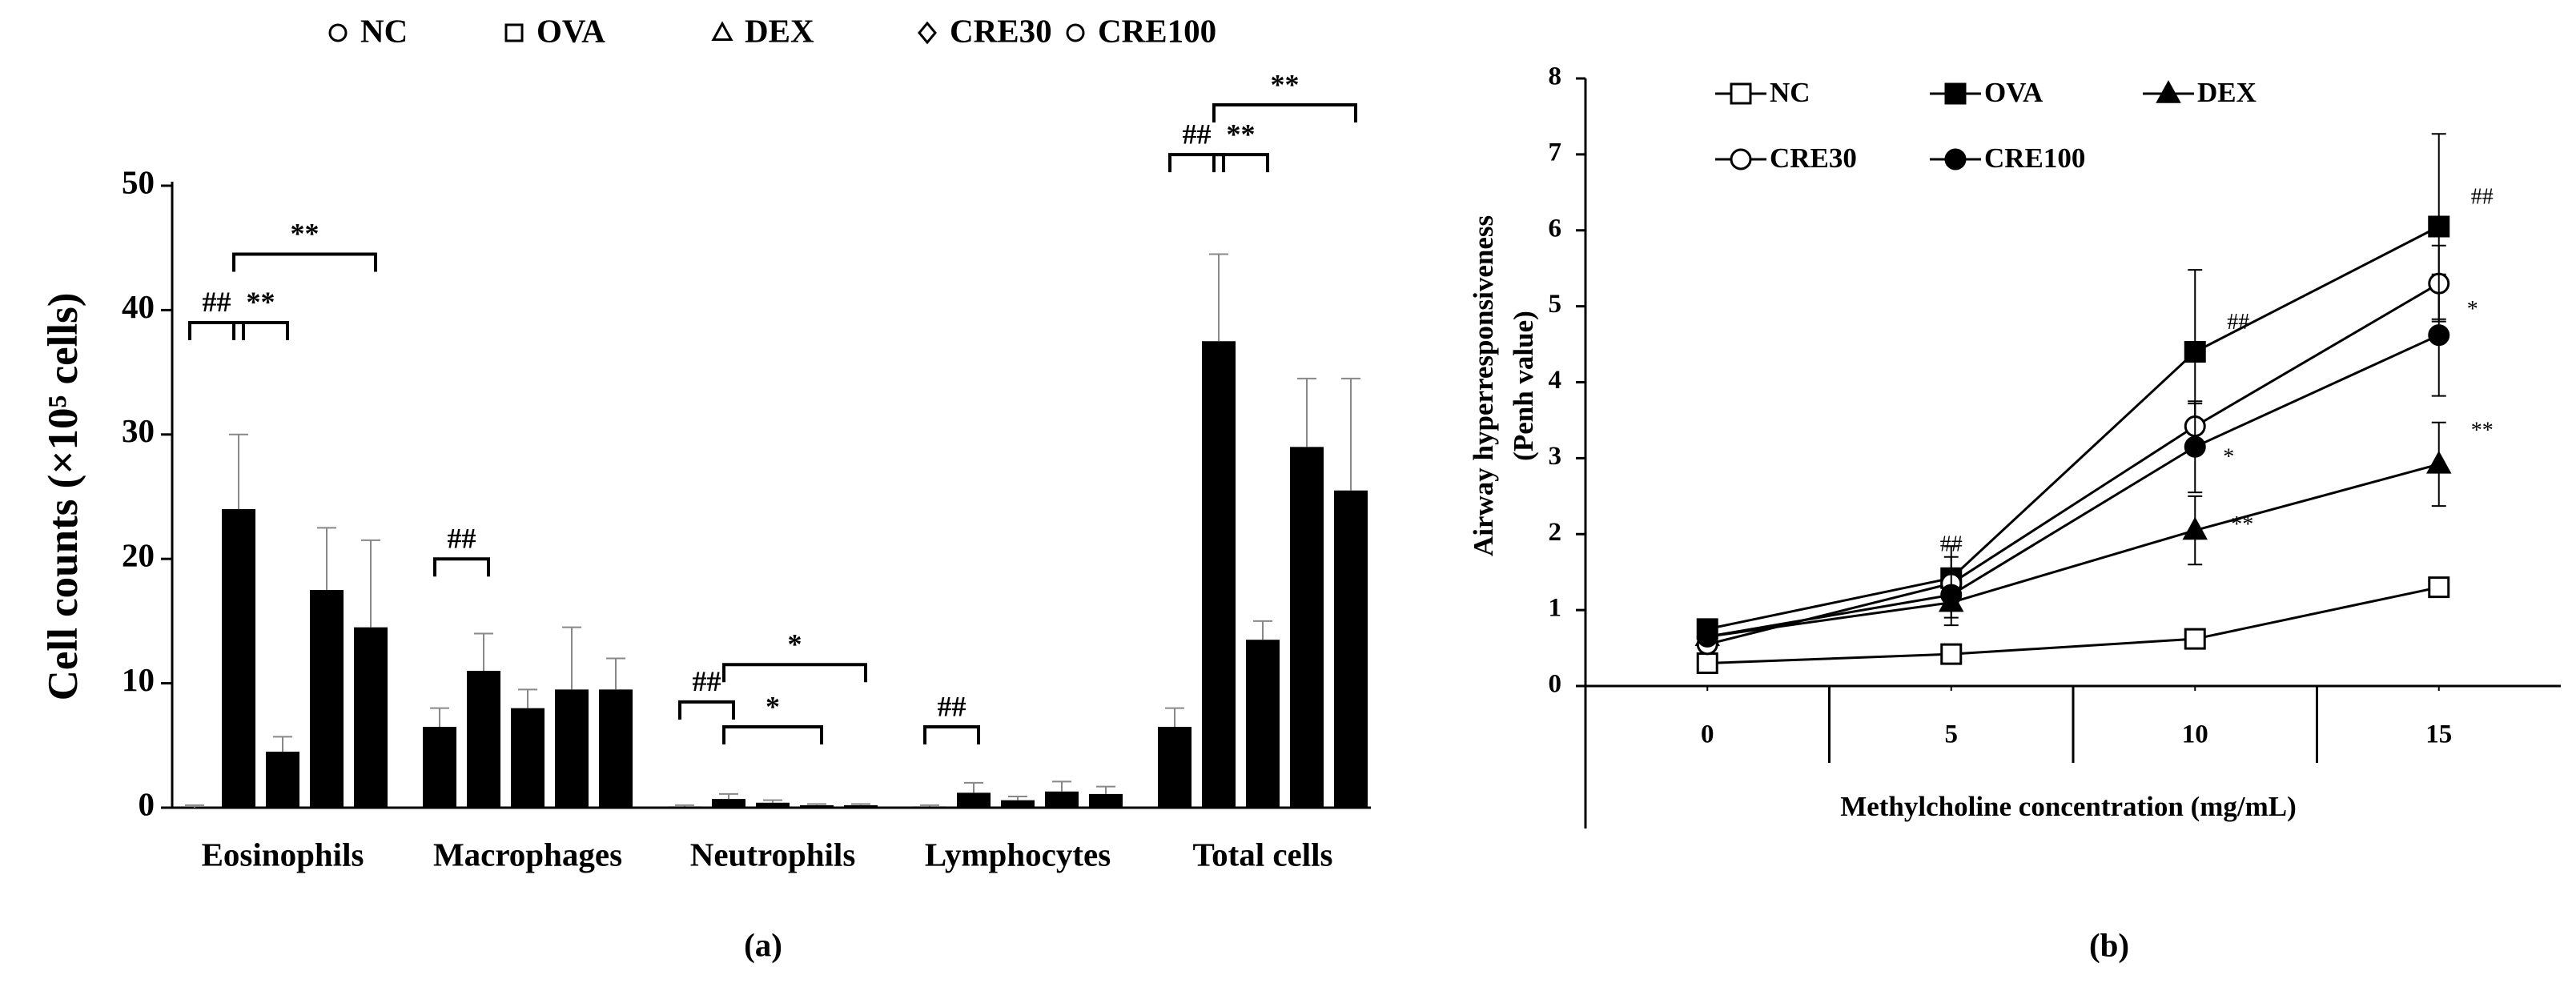  What do you see at coordinates (2068, 806) in the screenshot?
I see `x-axis-title: Methylcholine concentration (mg/mL)` at bounding box center [2068, 806].